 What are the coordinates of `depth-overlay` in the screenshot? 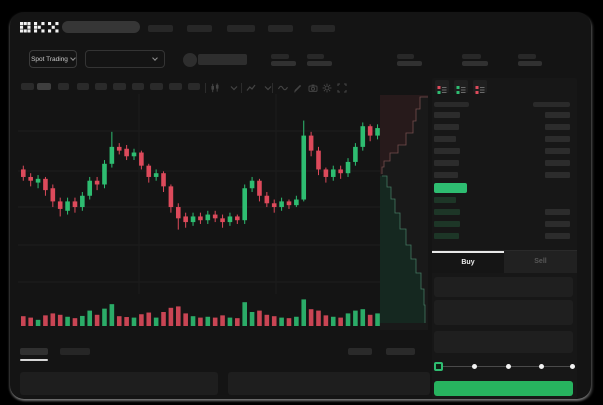 It's located at (404, 212).